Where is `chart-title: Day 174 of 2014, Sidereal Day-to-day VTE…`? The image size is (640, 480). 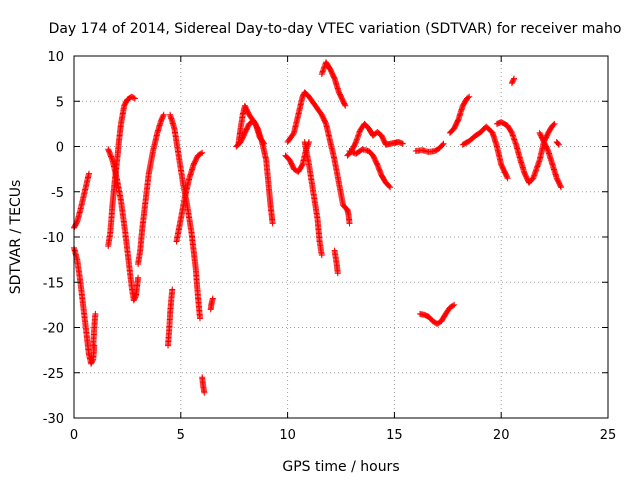 chart-title: Day 174 of 2014, Sidereal Day-to-day VTE… is located at coordinates (335, 29).